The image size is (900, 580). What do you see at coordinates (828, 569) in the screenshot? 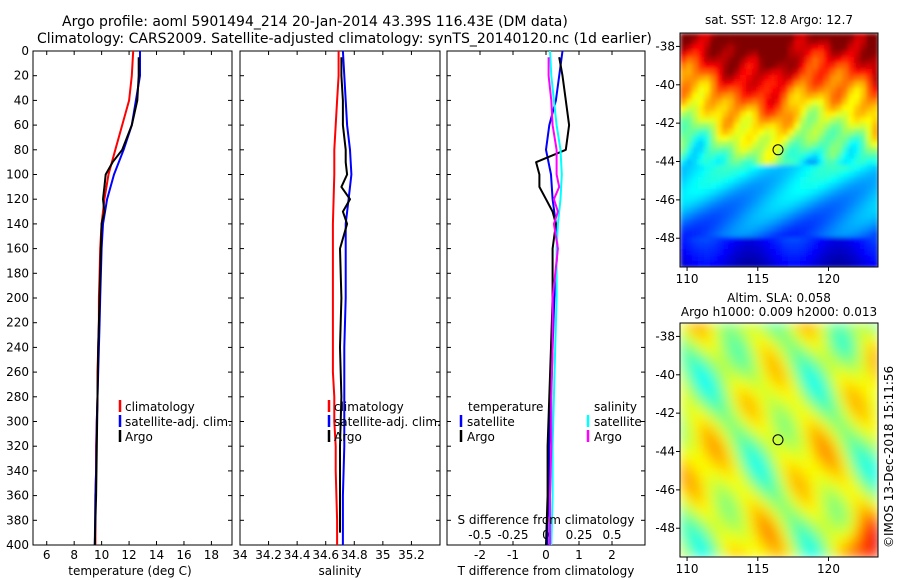
I see `map-lon-label: 120` at bounding box center [828, 569].